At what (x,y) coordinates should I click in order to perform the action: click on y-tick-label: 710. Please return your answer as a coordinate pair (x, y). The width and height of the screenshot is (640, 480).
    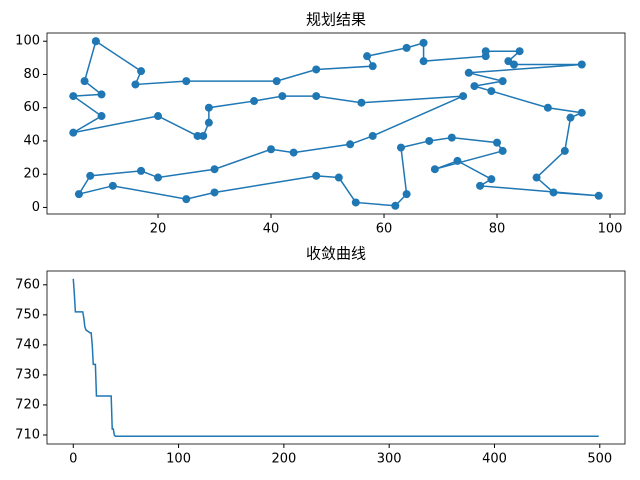
    Looking at the image, I should click on (27, 434).